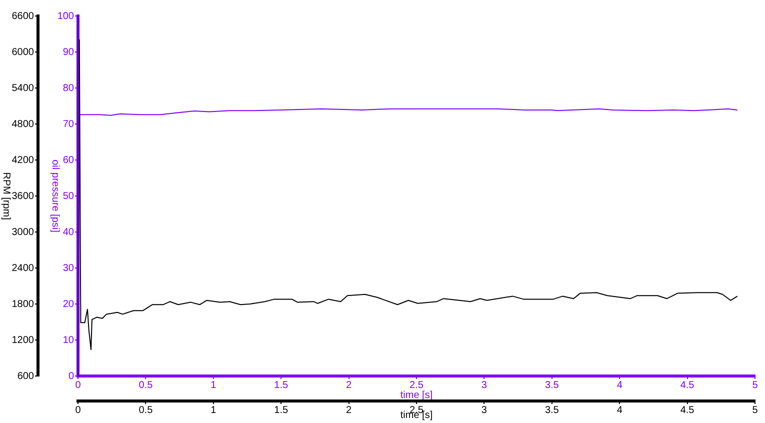 The image size is (765, 423). What do you see at coordinates (755, 385) in the screenshot?
I see `x-tick-label: 5` at bounding box center [755, 385].